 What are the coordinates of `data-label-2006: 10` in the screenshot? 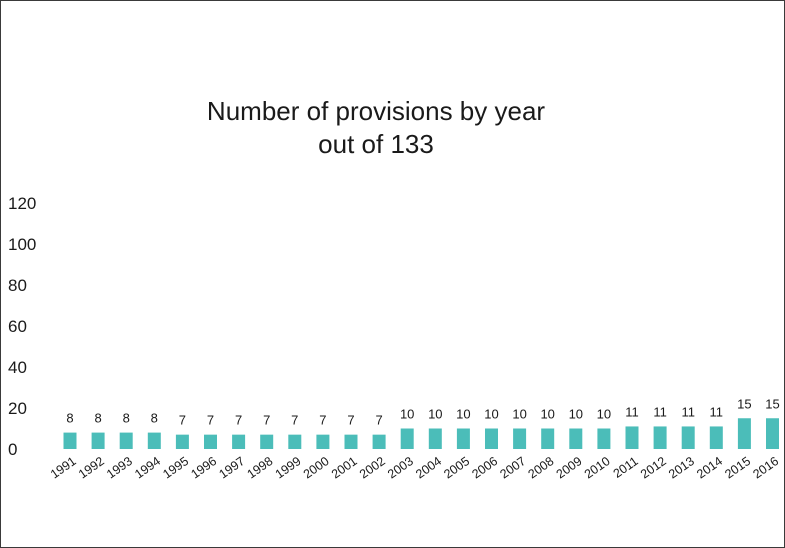 It's located at (491, 414).